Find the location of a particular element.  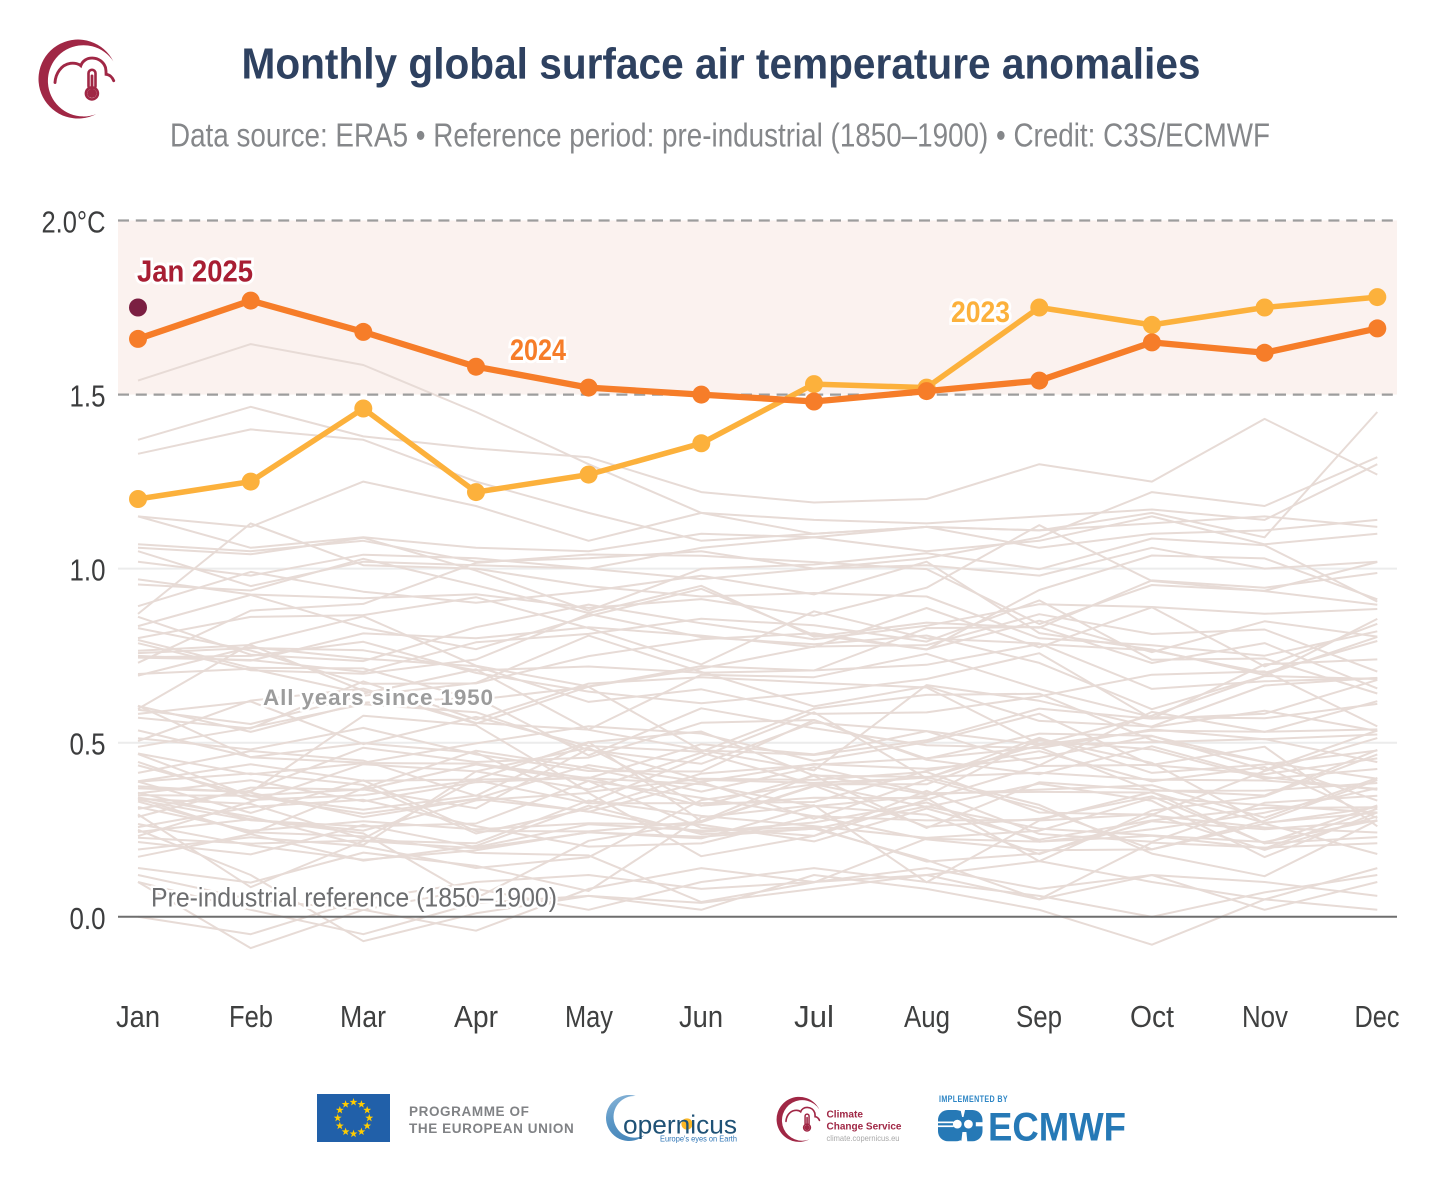

svg-text: 2023 is located at coordinates (980, 312).